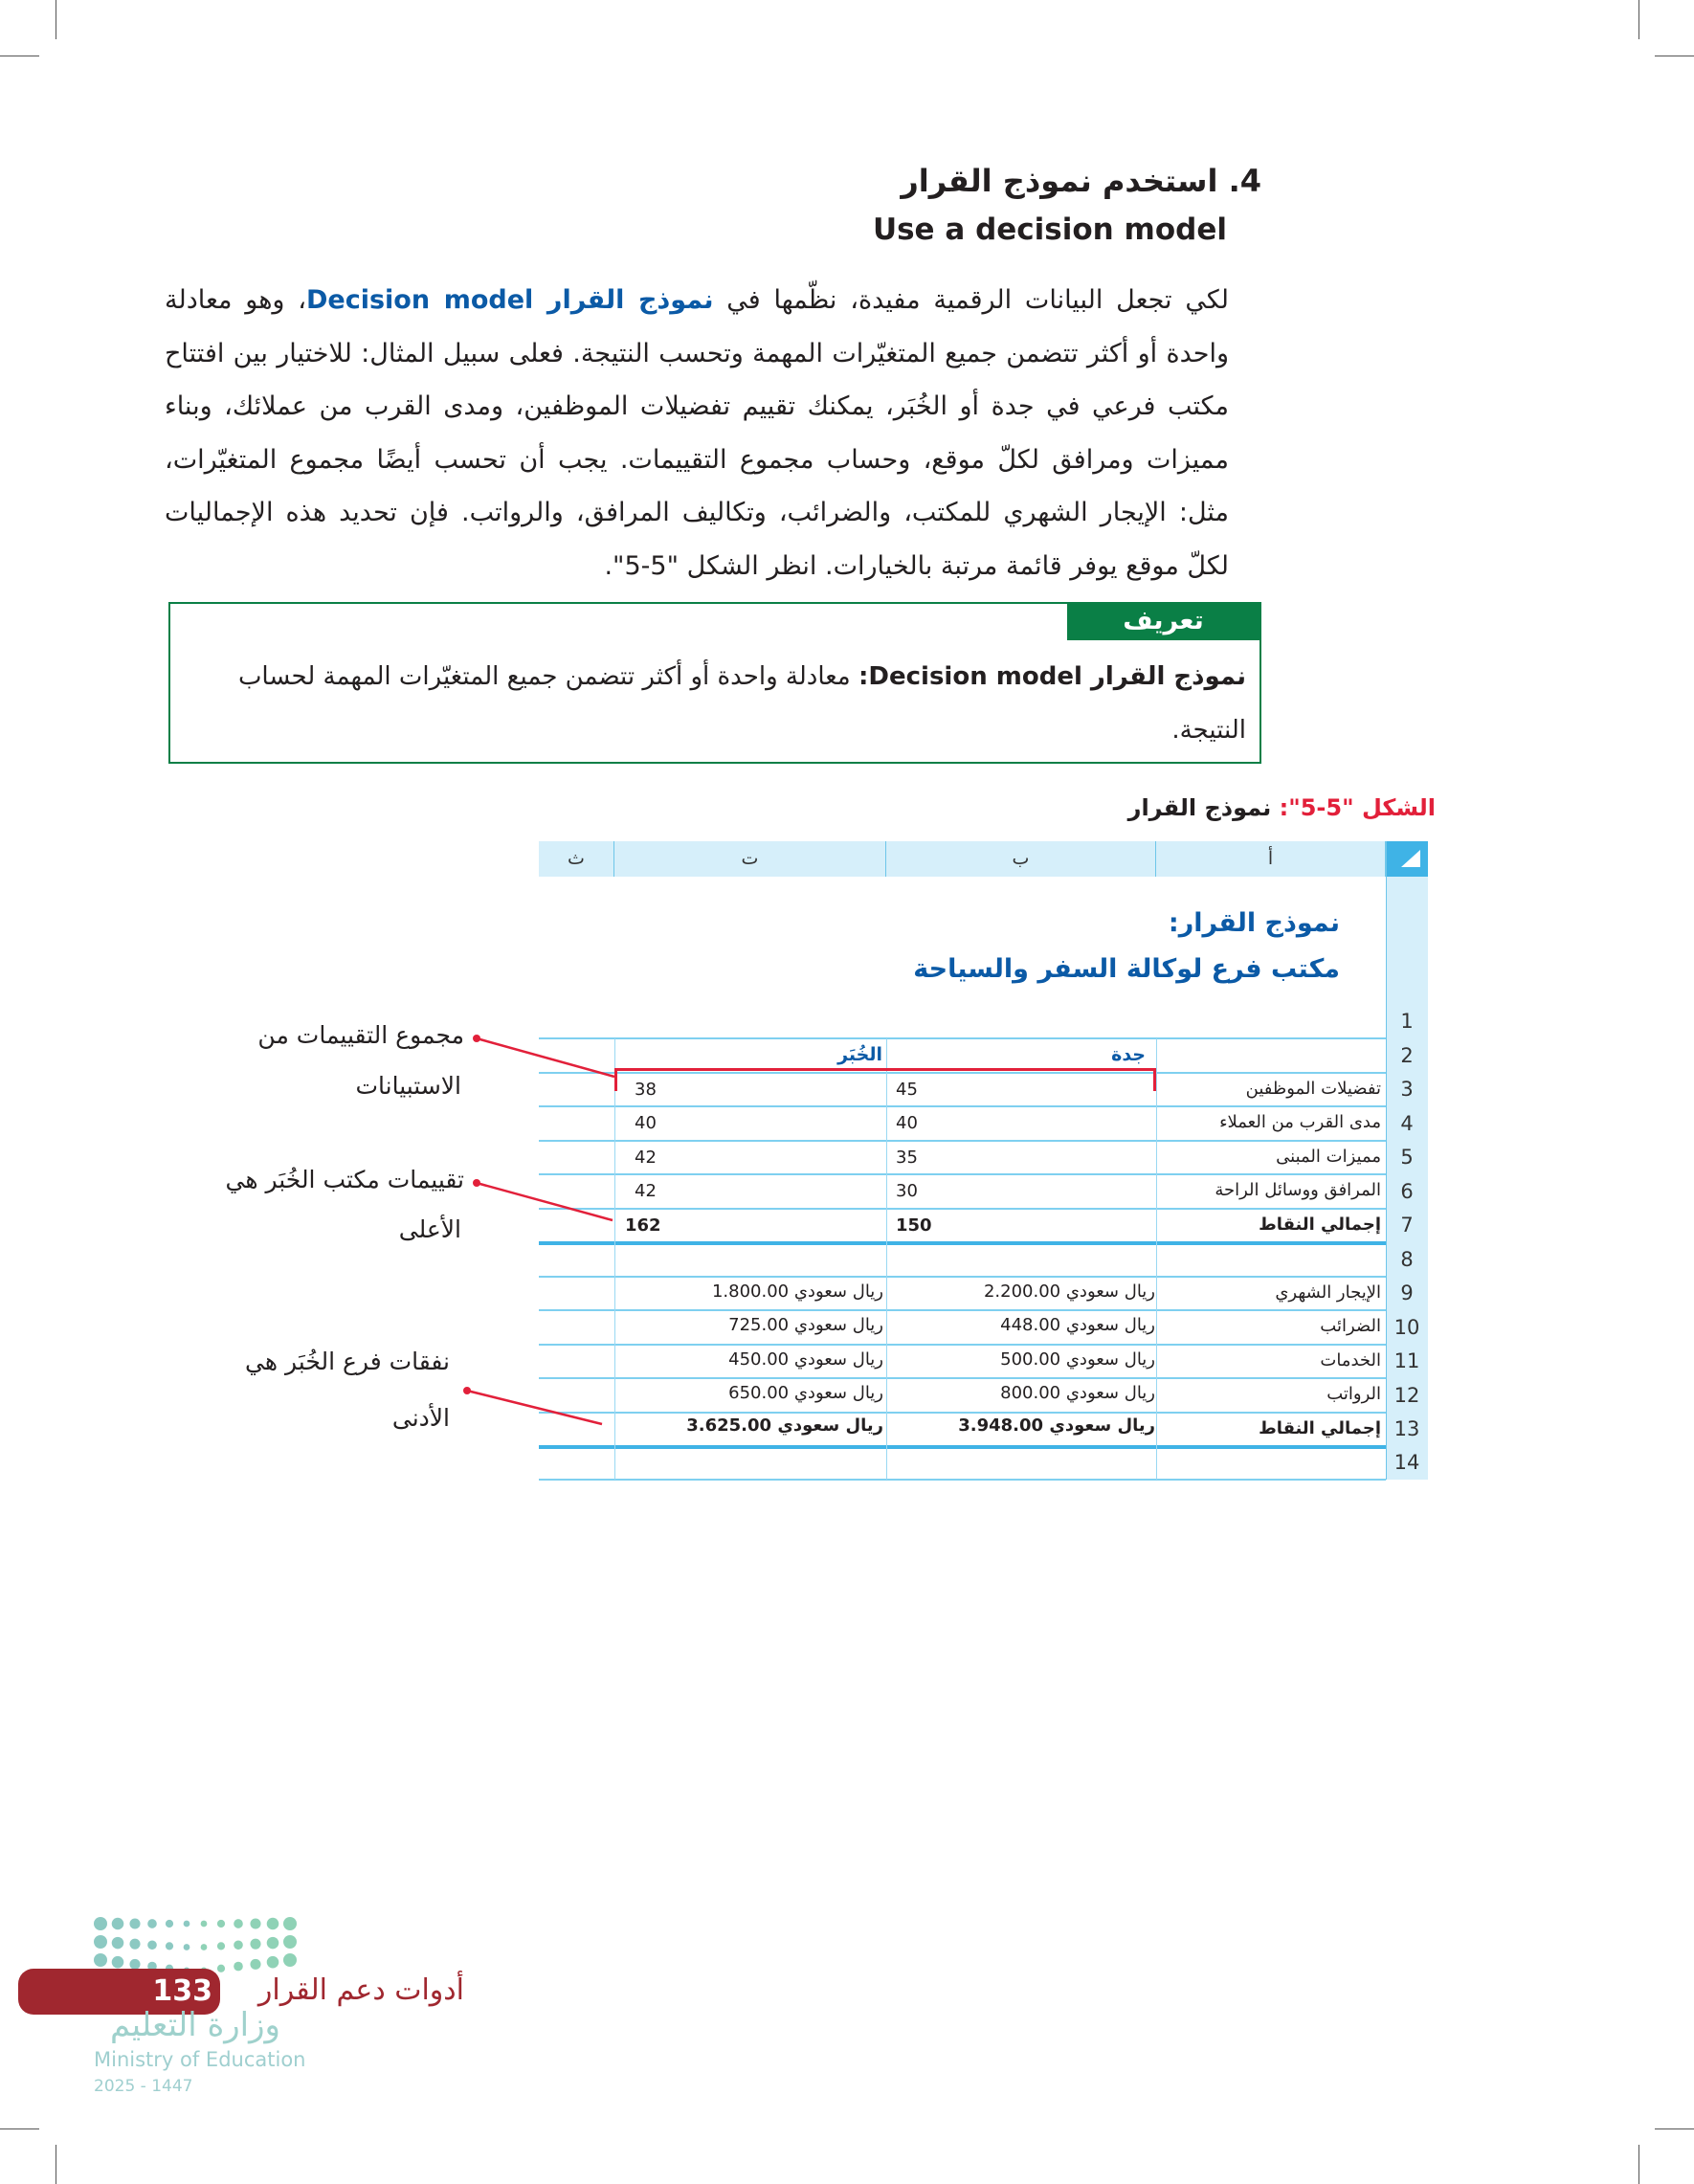 This screenshot has width=1694, height=2184. I want to click on row-label: تفضيلات الموظفين, so click(1313, 1088).